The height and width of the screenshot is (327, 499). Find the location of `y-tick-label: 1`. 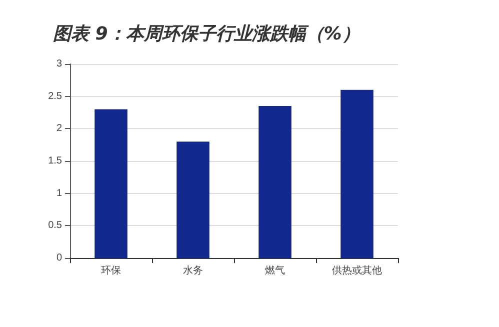

y-tick-label: 1 is located at coordinates (59, 193).